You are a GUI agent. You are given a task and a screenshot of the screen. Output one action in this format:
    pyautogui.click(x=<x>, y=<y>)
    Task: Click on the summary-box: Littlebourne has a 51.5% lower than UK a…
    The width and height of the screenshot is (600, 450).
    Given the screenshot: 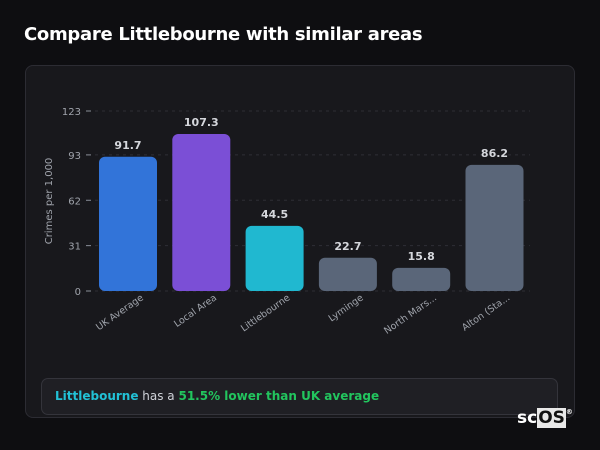 What is the action you would take?
    pyautogui.click(x=299, y=396)
    